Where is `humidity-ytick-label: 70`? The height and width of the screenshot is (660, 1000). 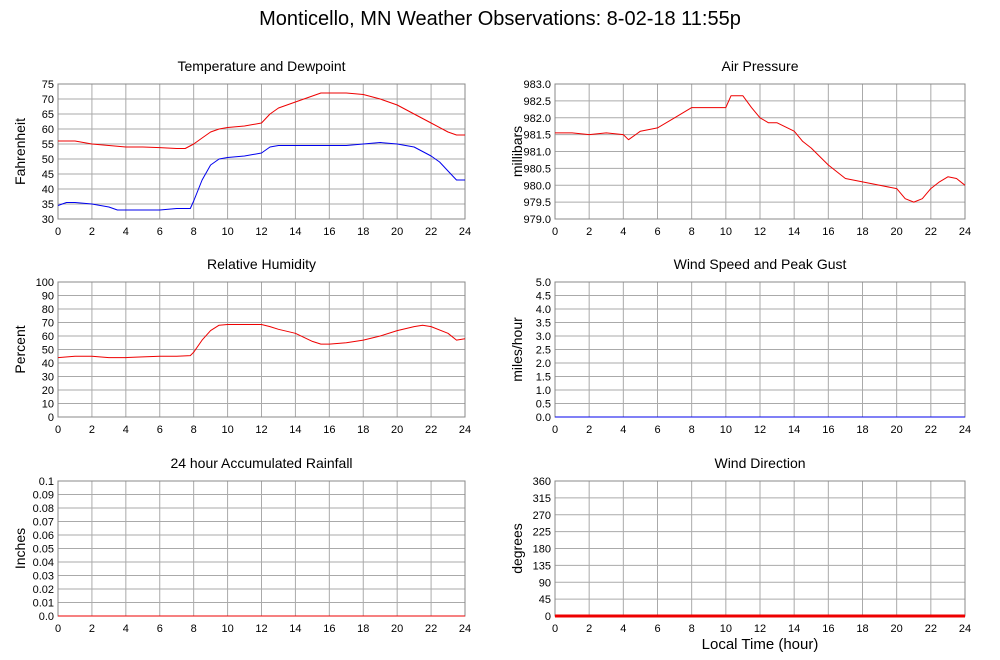 humidity-ytick-label: 70 is located at coordinates (48, 324).